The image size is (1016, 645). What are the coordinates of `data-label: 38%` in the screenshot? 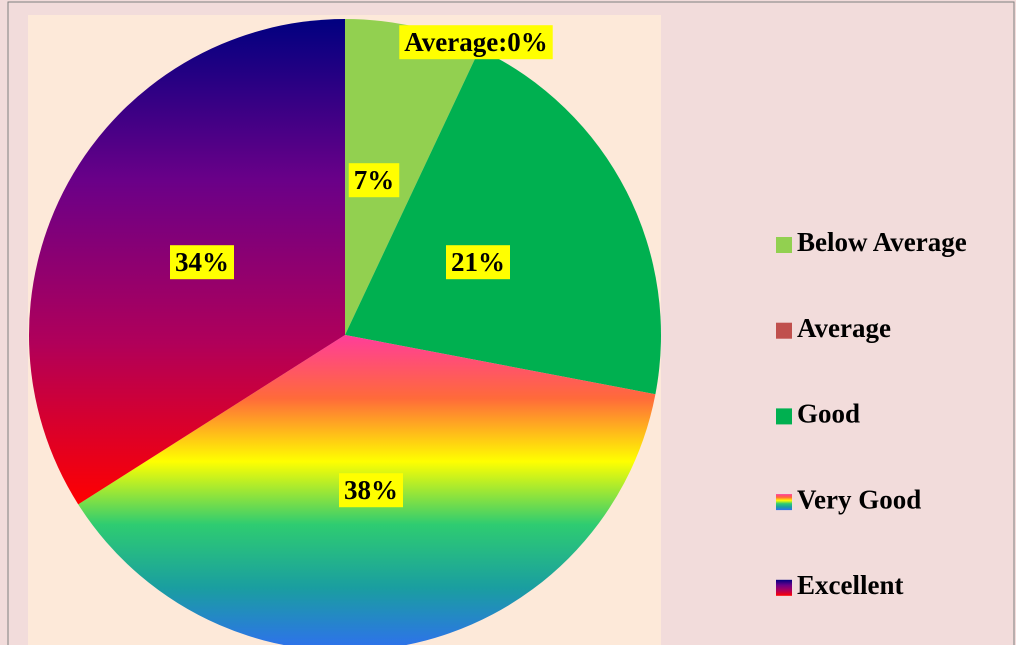 It's located at (371, 490).